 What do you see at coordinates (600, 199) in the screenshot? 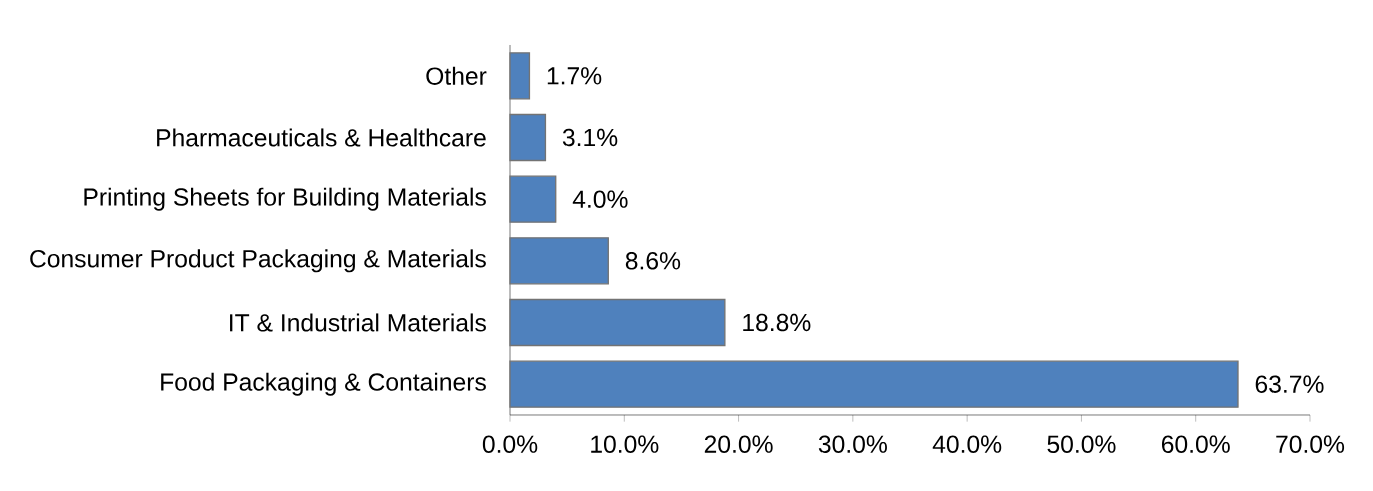
I see `data-label: 4.0%` at bounding box center [600, 199].